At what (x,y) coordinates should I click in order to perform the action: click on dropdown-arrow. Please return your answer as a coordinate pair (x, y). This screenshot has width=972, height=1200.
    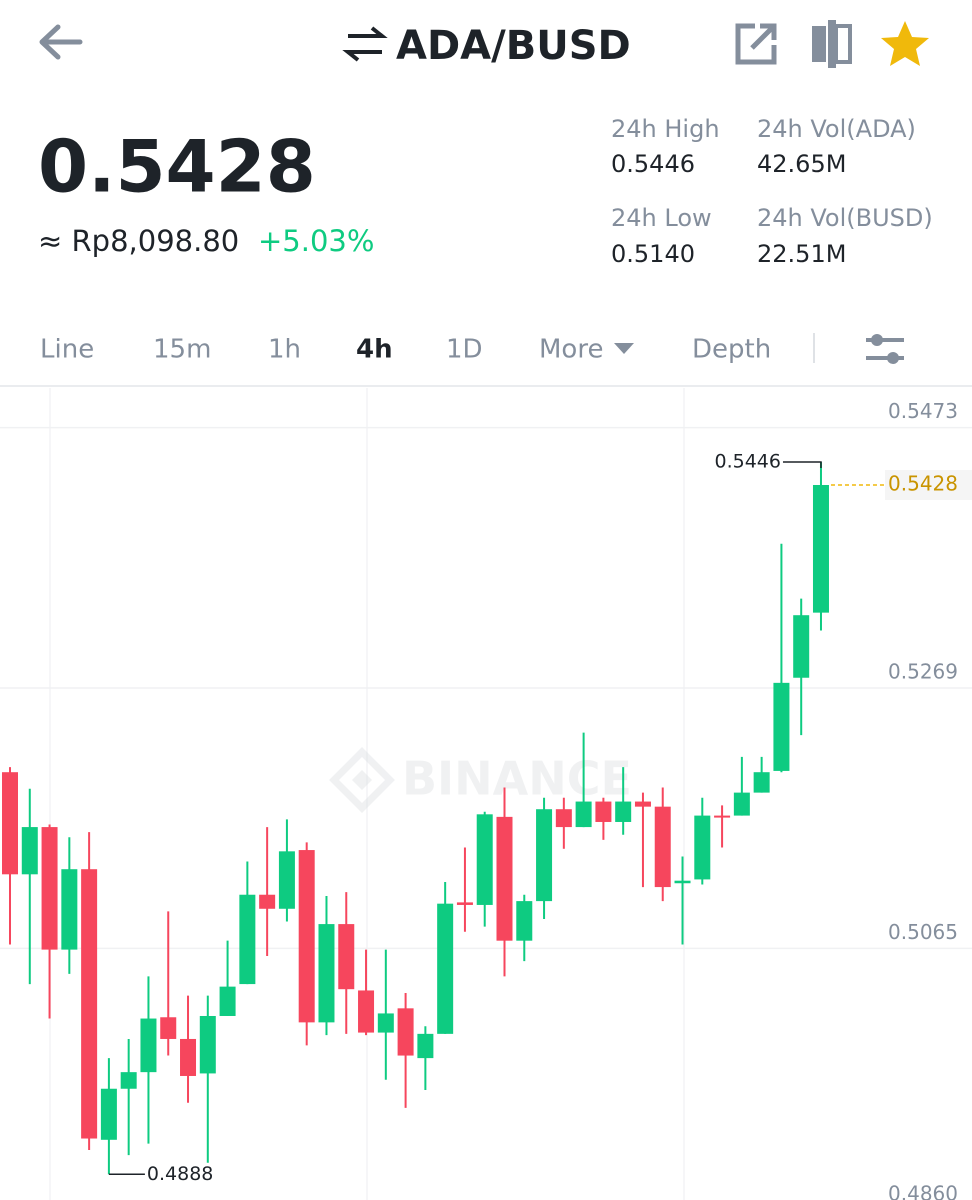
    Looking at the image, I should click on (624, 348).